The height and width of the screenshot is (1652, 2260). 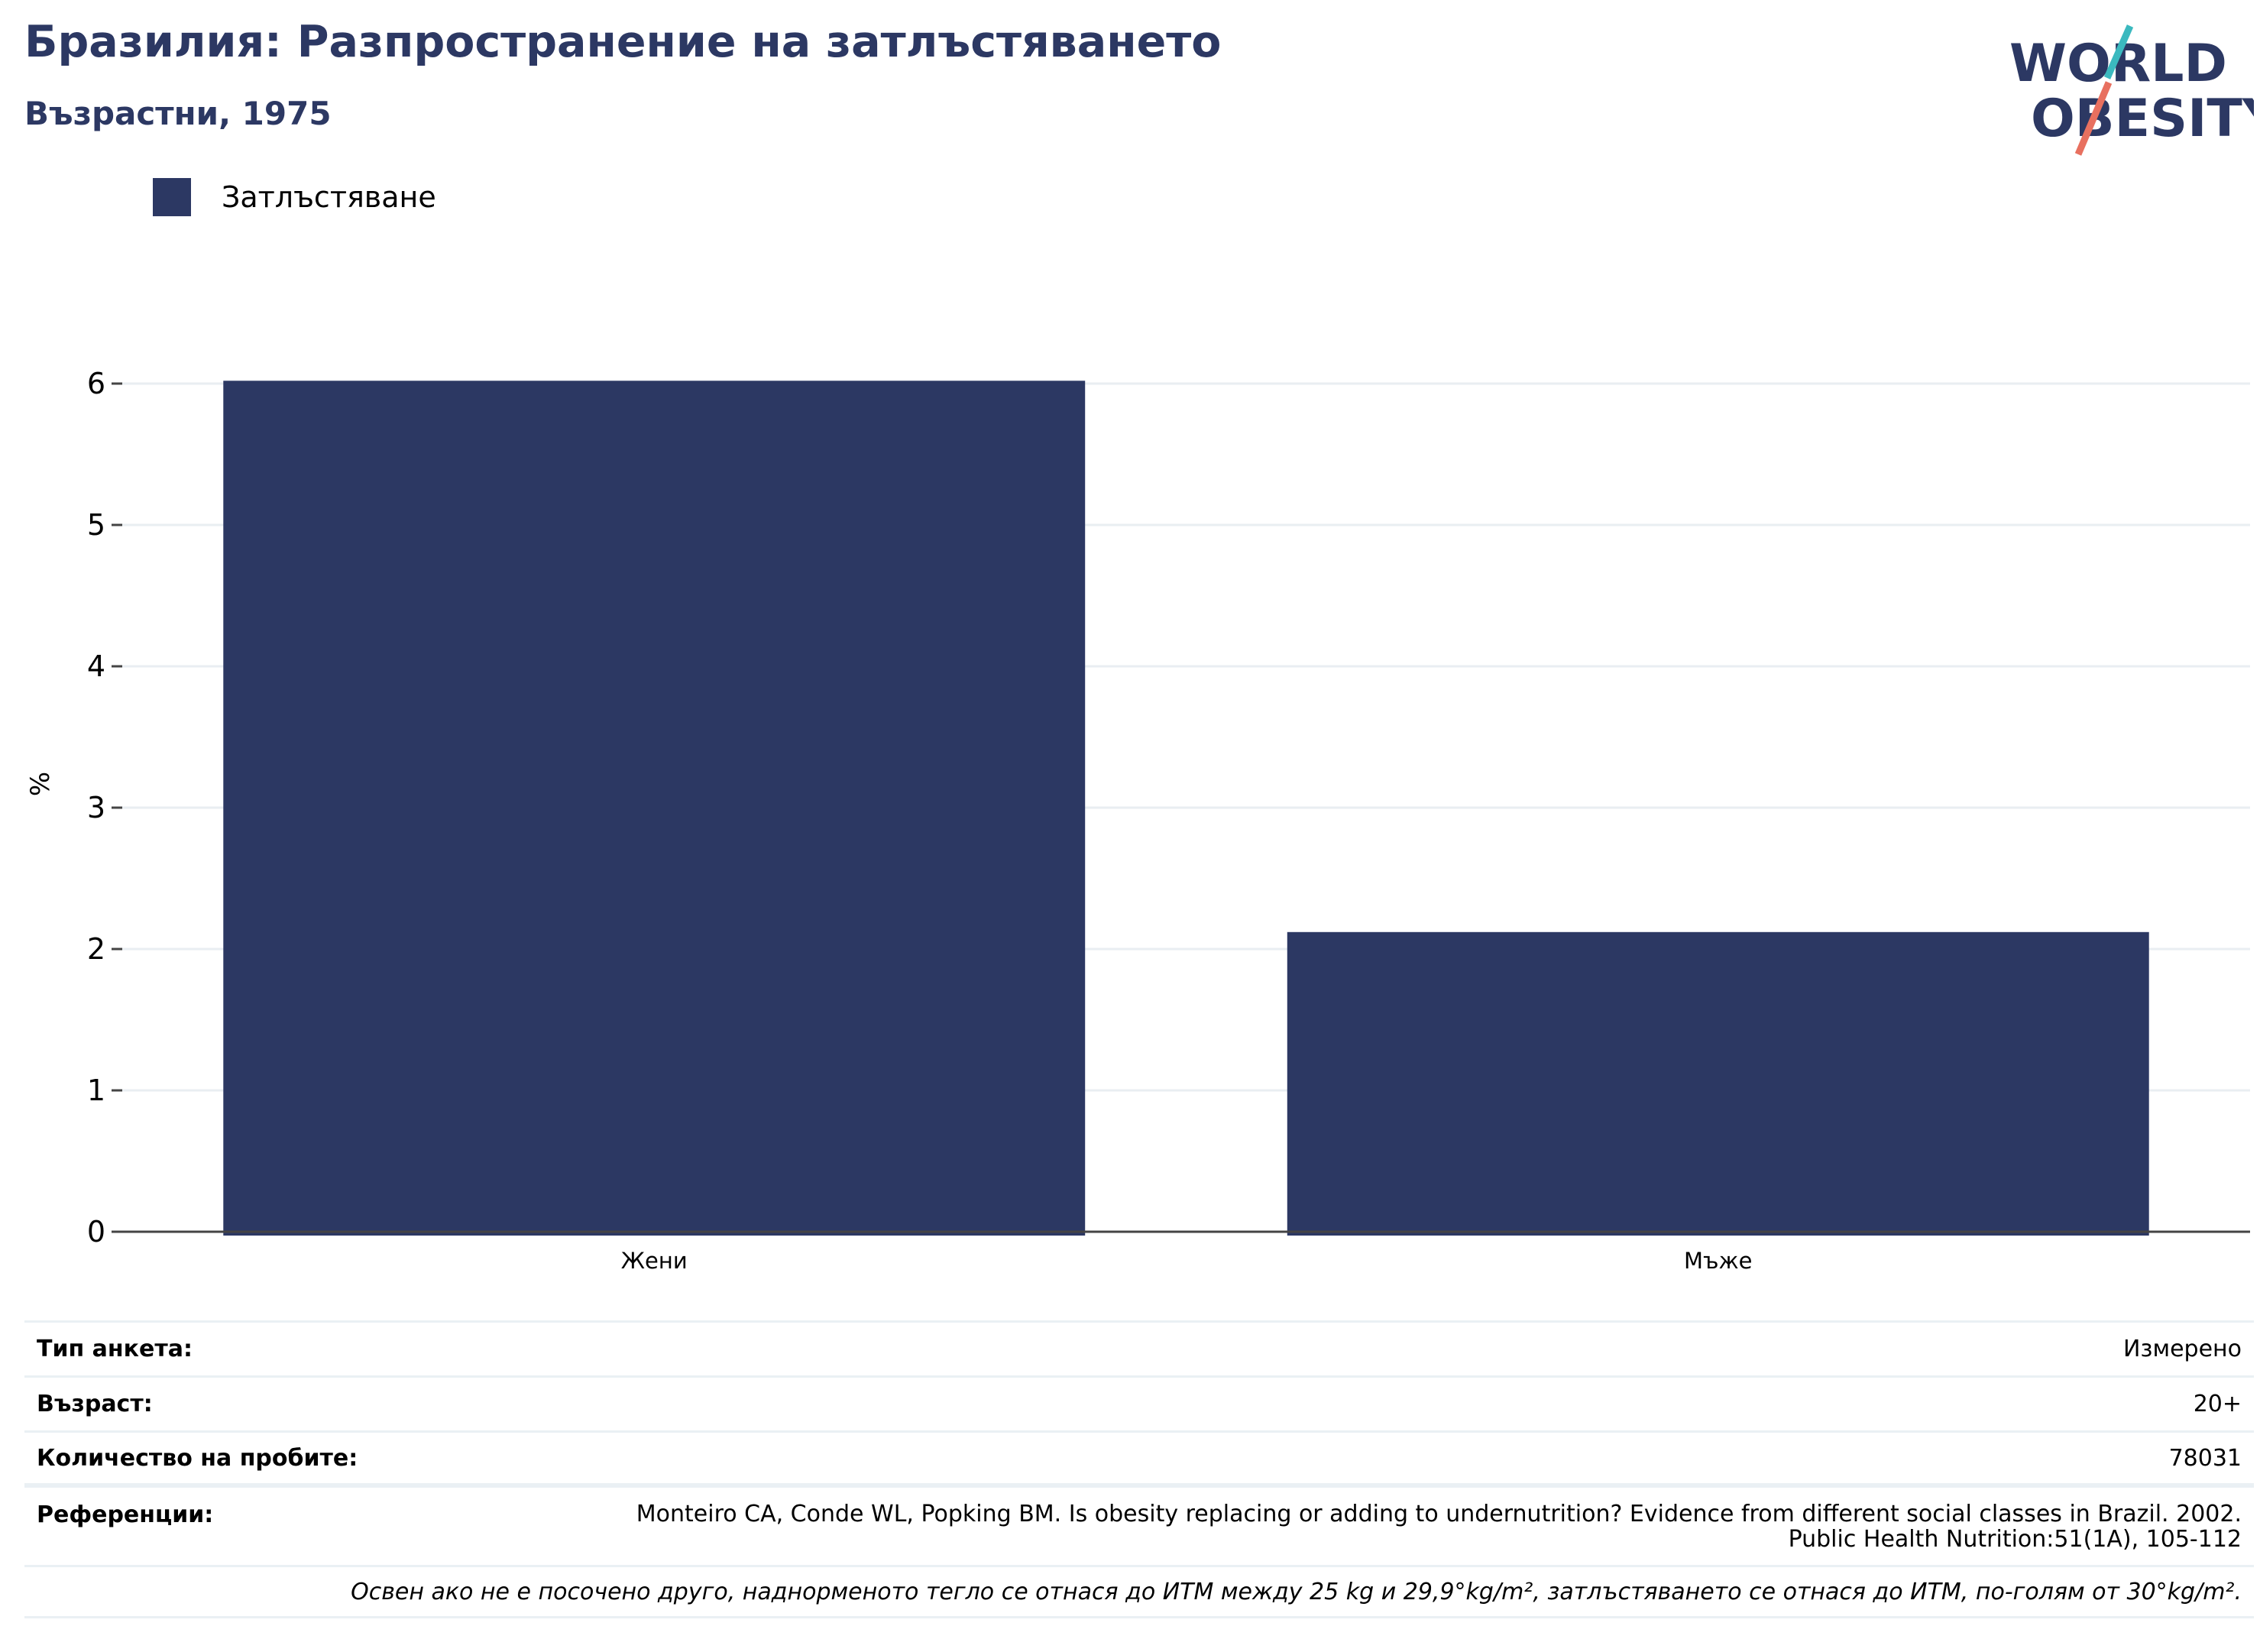 What do you see at coordinates (96, 383) in the screenshot?
I see `y-tick-label: 6` at bounding box center [96, 383].